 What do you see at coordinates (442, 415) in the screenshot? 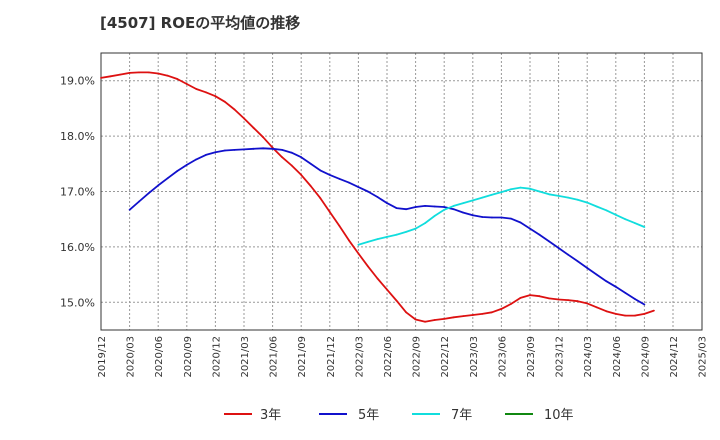
I see `legend-item: 7年` at bounding box center [442, 415].